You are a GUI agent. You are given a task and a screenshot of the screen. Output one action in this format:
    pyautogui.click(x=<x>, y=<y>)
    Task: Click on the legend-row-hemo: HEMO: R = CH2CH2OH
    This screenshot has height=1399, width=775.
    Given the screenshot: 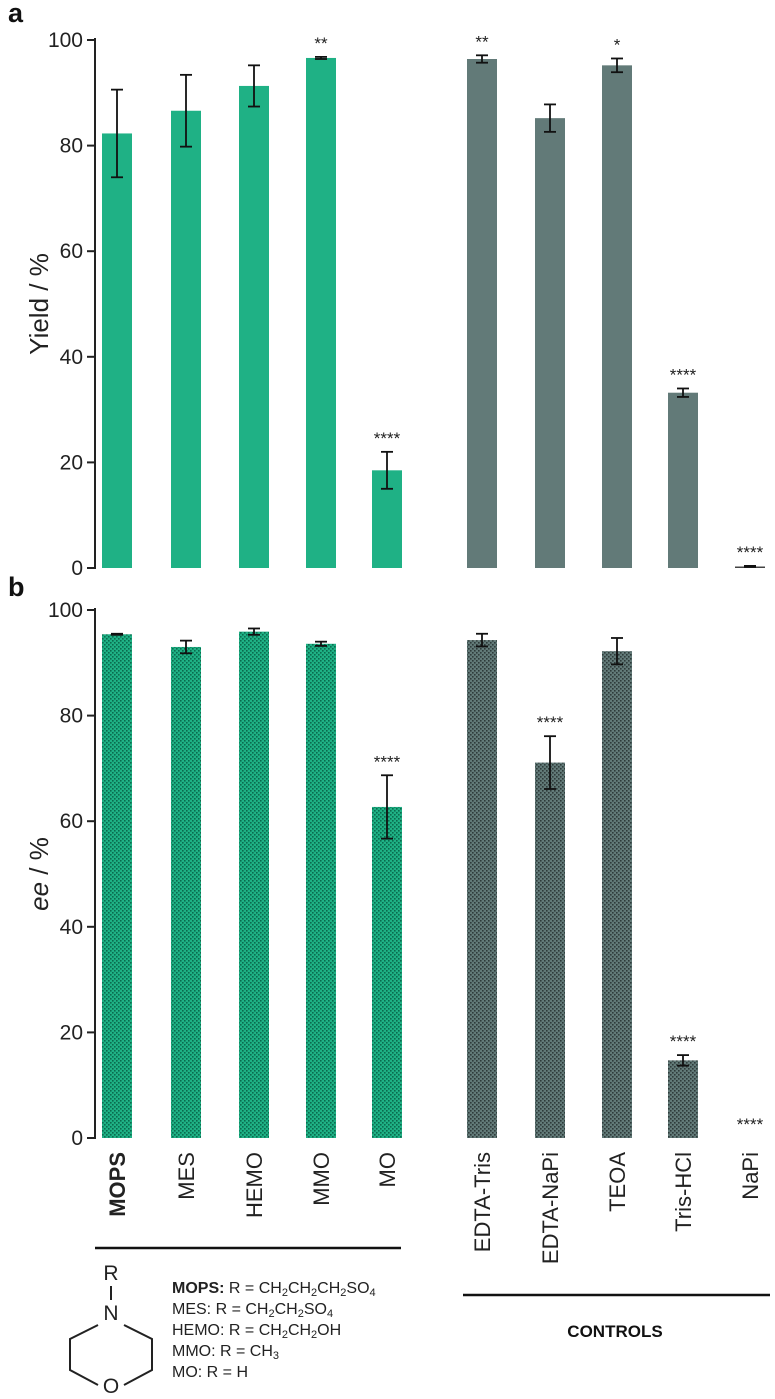 What is the action you would take?
    pyautogui.click(x=322, y=1330)
    